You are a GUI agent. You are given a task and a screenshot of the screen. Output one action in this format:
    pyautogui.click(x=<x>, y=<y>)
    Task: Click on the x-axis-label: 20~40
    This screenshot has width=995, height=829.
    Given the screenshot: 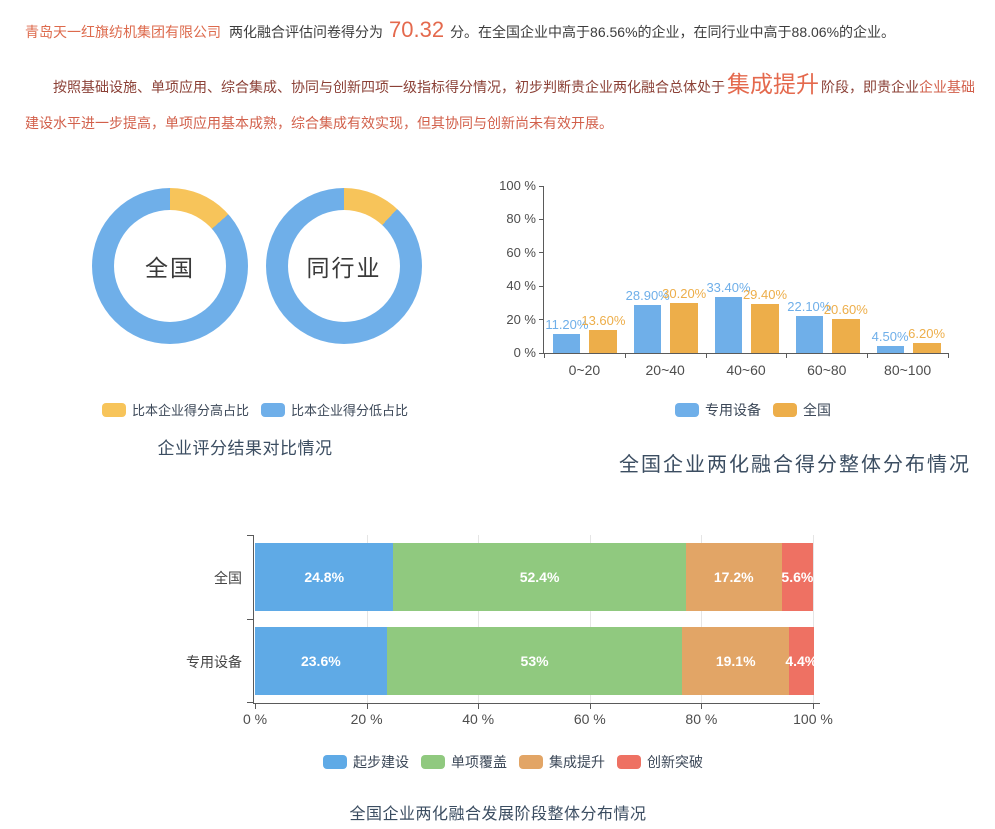 What is the action you would take?
    pyautogui.click(x=665, y=370)
    